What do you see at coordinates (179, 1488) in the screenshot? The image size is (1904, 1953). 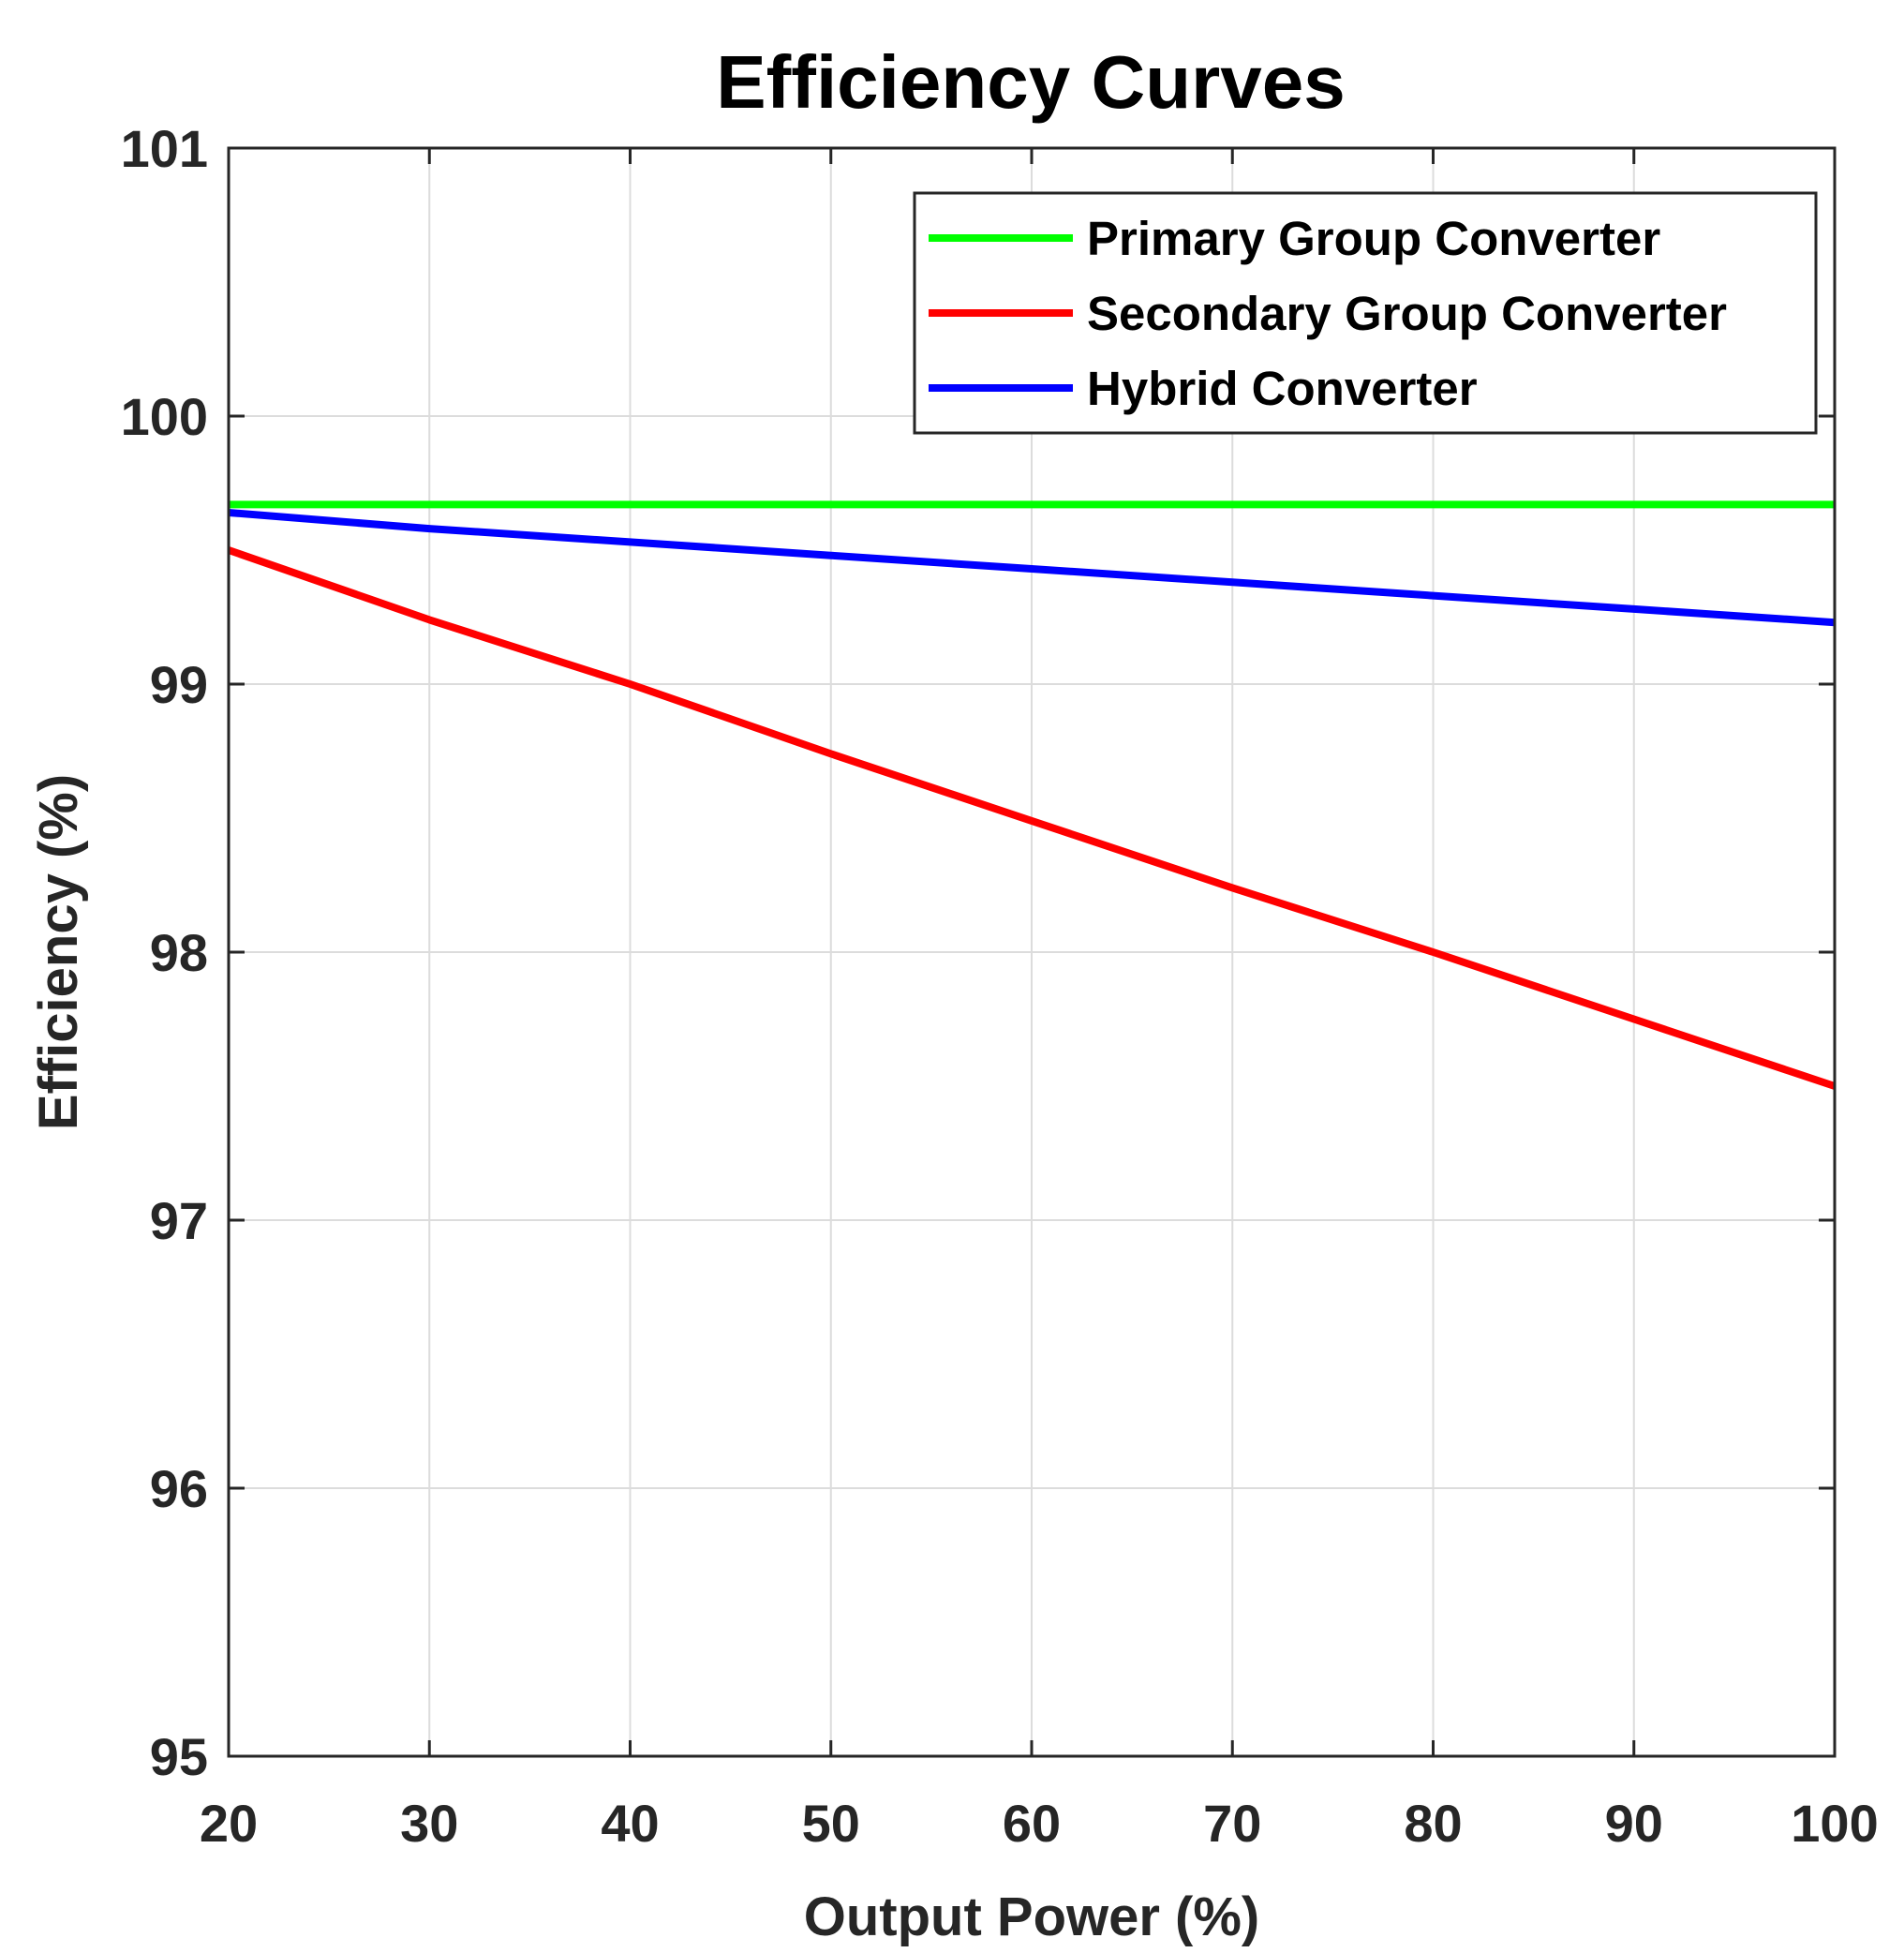 I see `y-tick-label: 96` at bounding box center [179, 1488].